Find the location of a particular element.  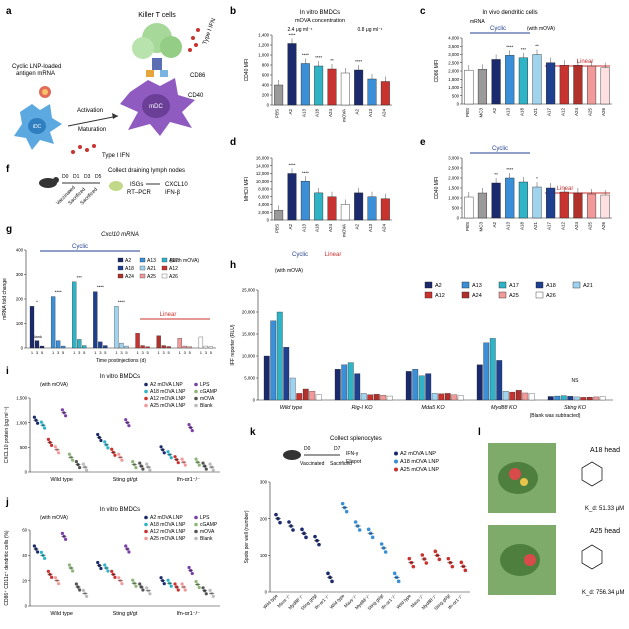

y-axis-label: mRNA fold change is located at coordinates (5, 299).